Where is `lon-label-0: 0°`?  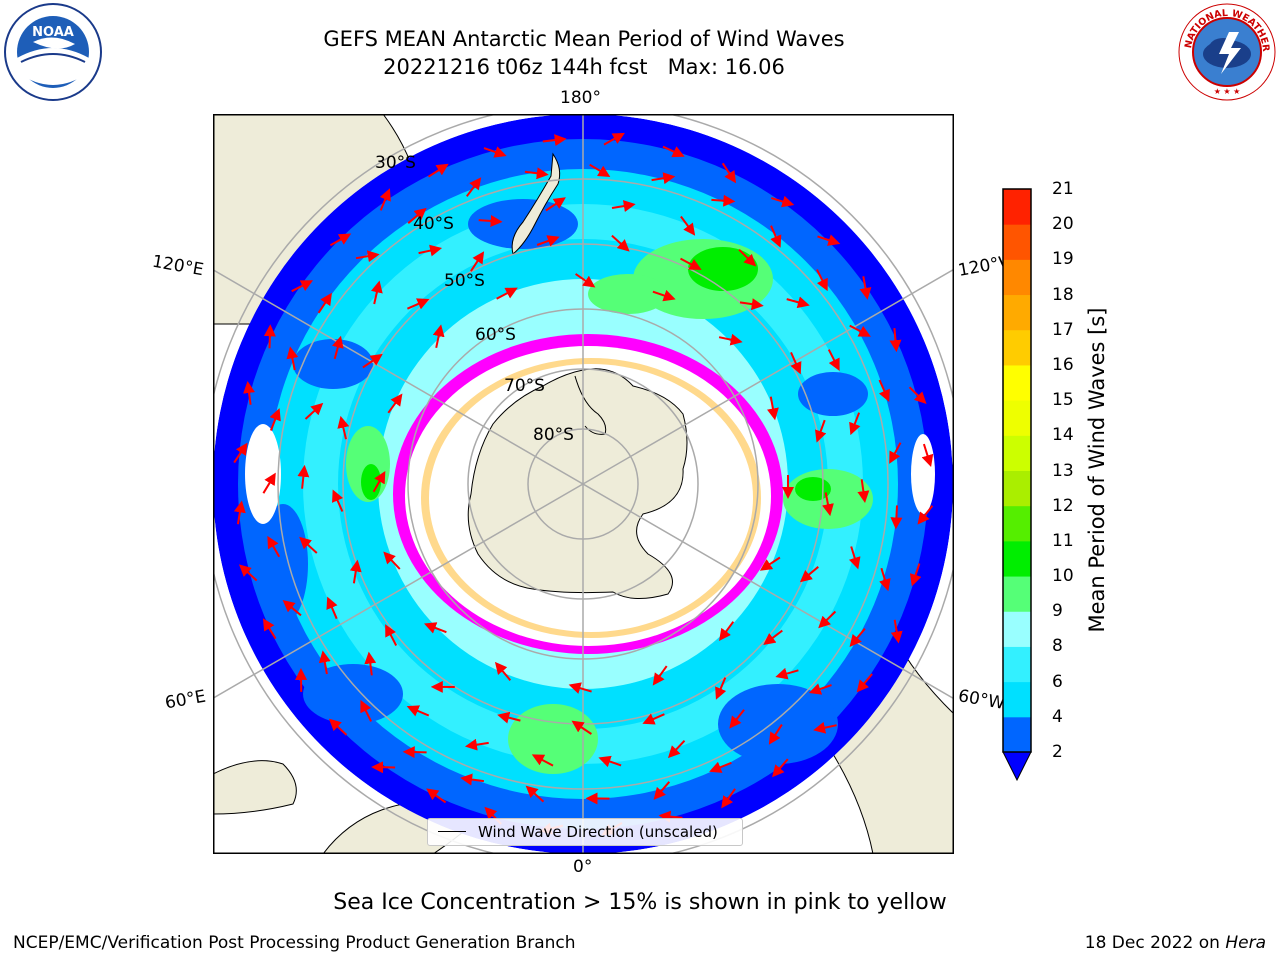
lon-label-0: 0° is located at coordinates (583, 867).